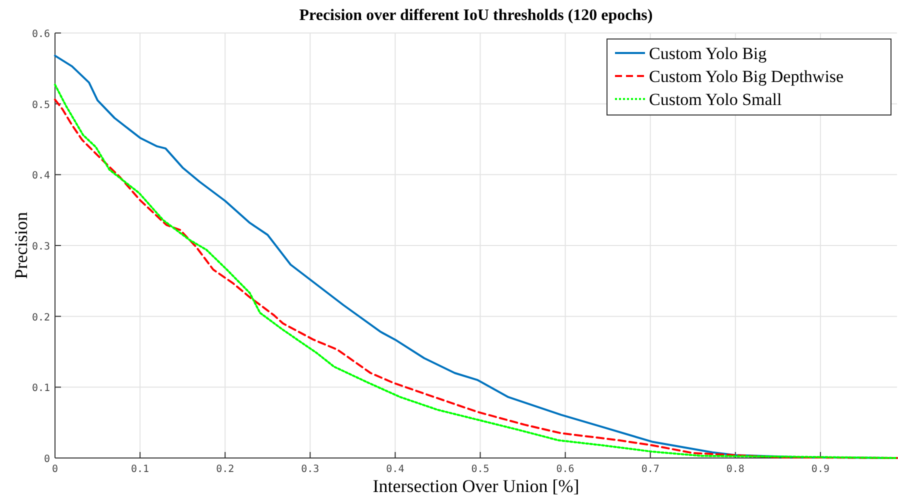 The width and height of the screenshot is (898, 500). Describe the element at coordinates (476, 486) in the screenshot. I see `x-axis-title: Intersection Over Union [%]` at that location.